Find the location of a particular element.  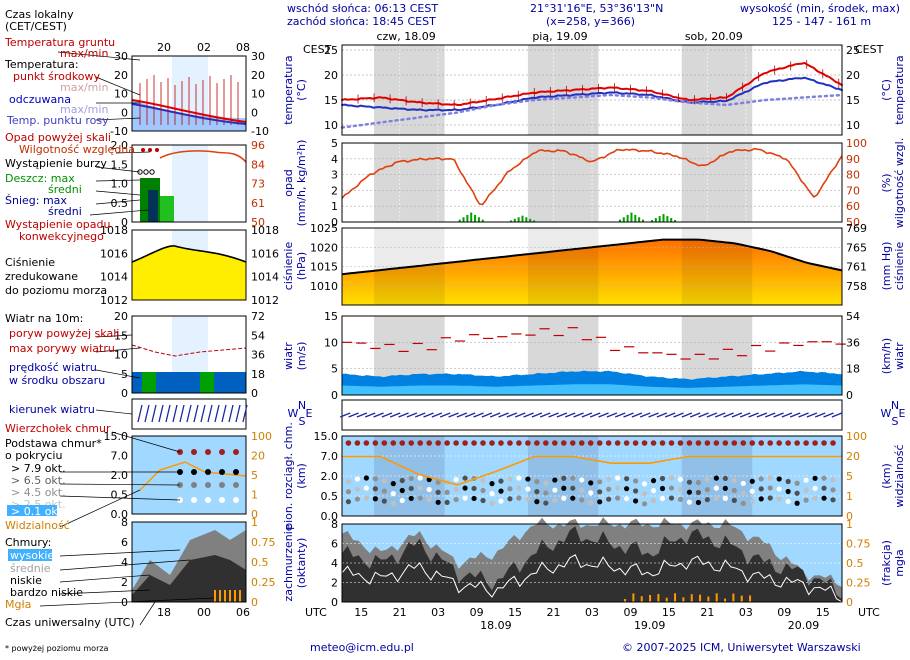

y-tick-label-right: 90 is located at coordinates (853, 159).